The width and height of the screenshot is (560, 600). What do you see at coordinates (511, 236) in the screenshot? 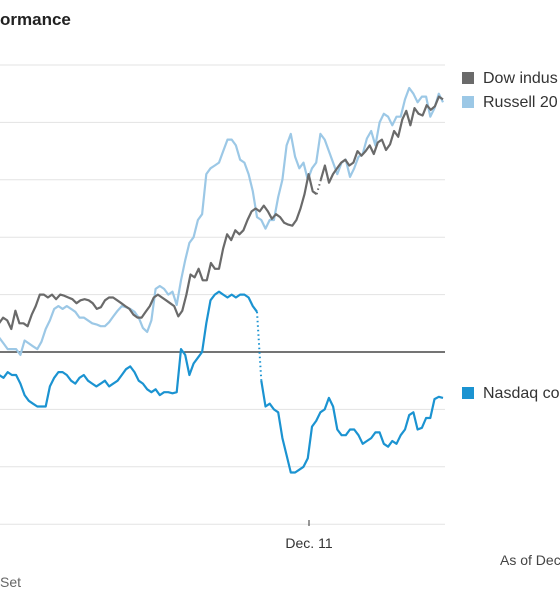
I see `legend: Dow indus Russell 20 Nasdaq co` at bounding box center [511, 236].